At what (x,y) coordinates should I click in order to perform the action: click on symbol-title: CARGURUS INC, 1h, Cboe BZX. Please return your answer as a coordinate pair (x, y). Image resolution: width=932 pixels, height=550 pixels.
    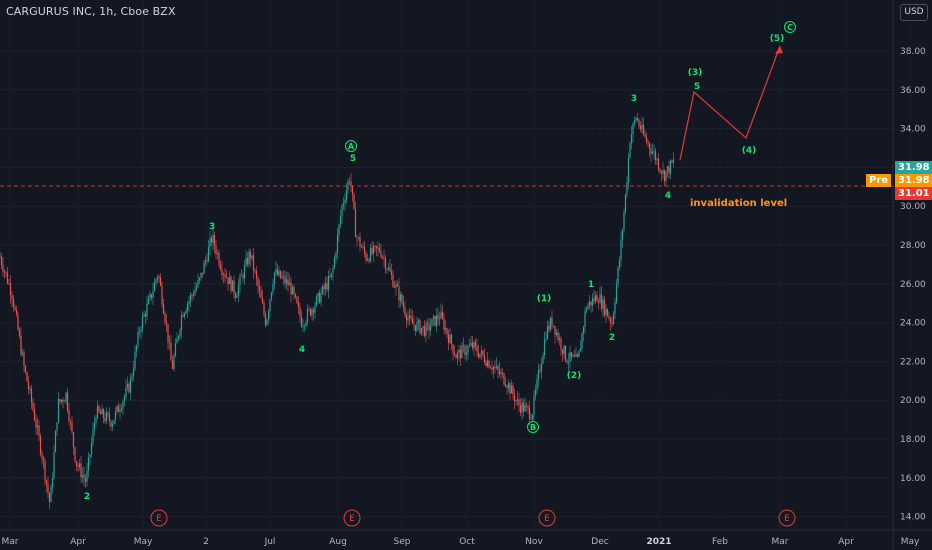
    Looking at the image, I should click on (91, 11).